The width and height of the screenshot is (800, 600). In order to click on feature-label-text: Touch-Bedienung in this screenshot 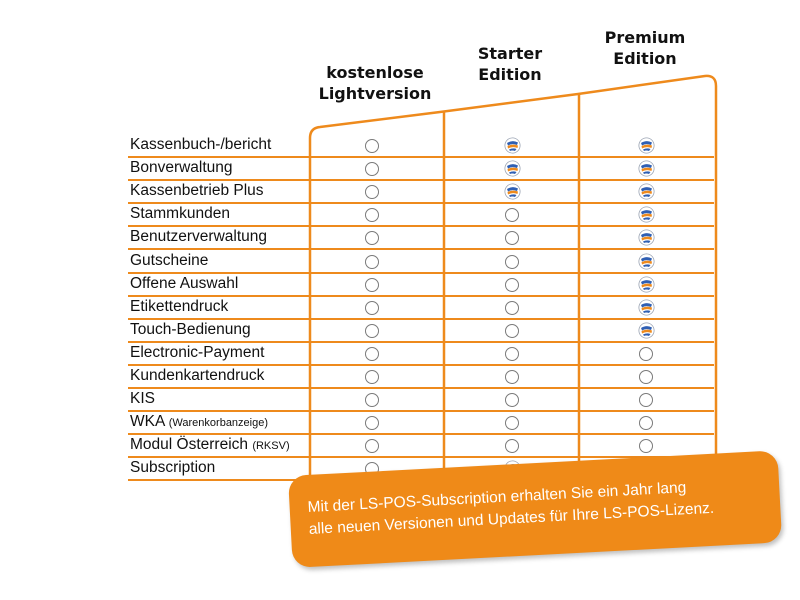, I will do `click(190, 329)`.